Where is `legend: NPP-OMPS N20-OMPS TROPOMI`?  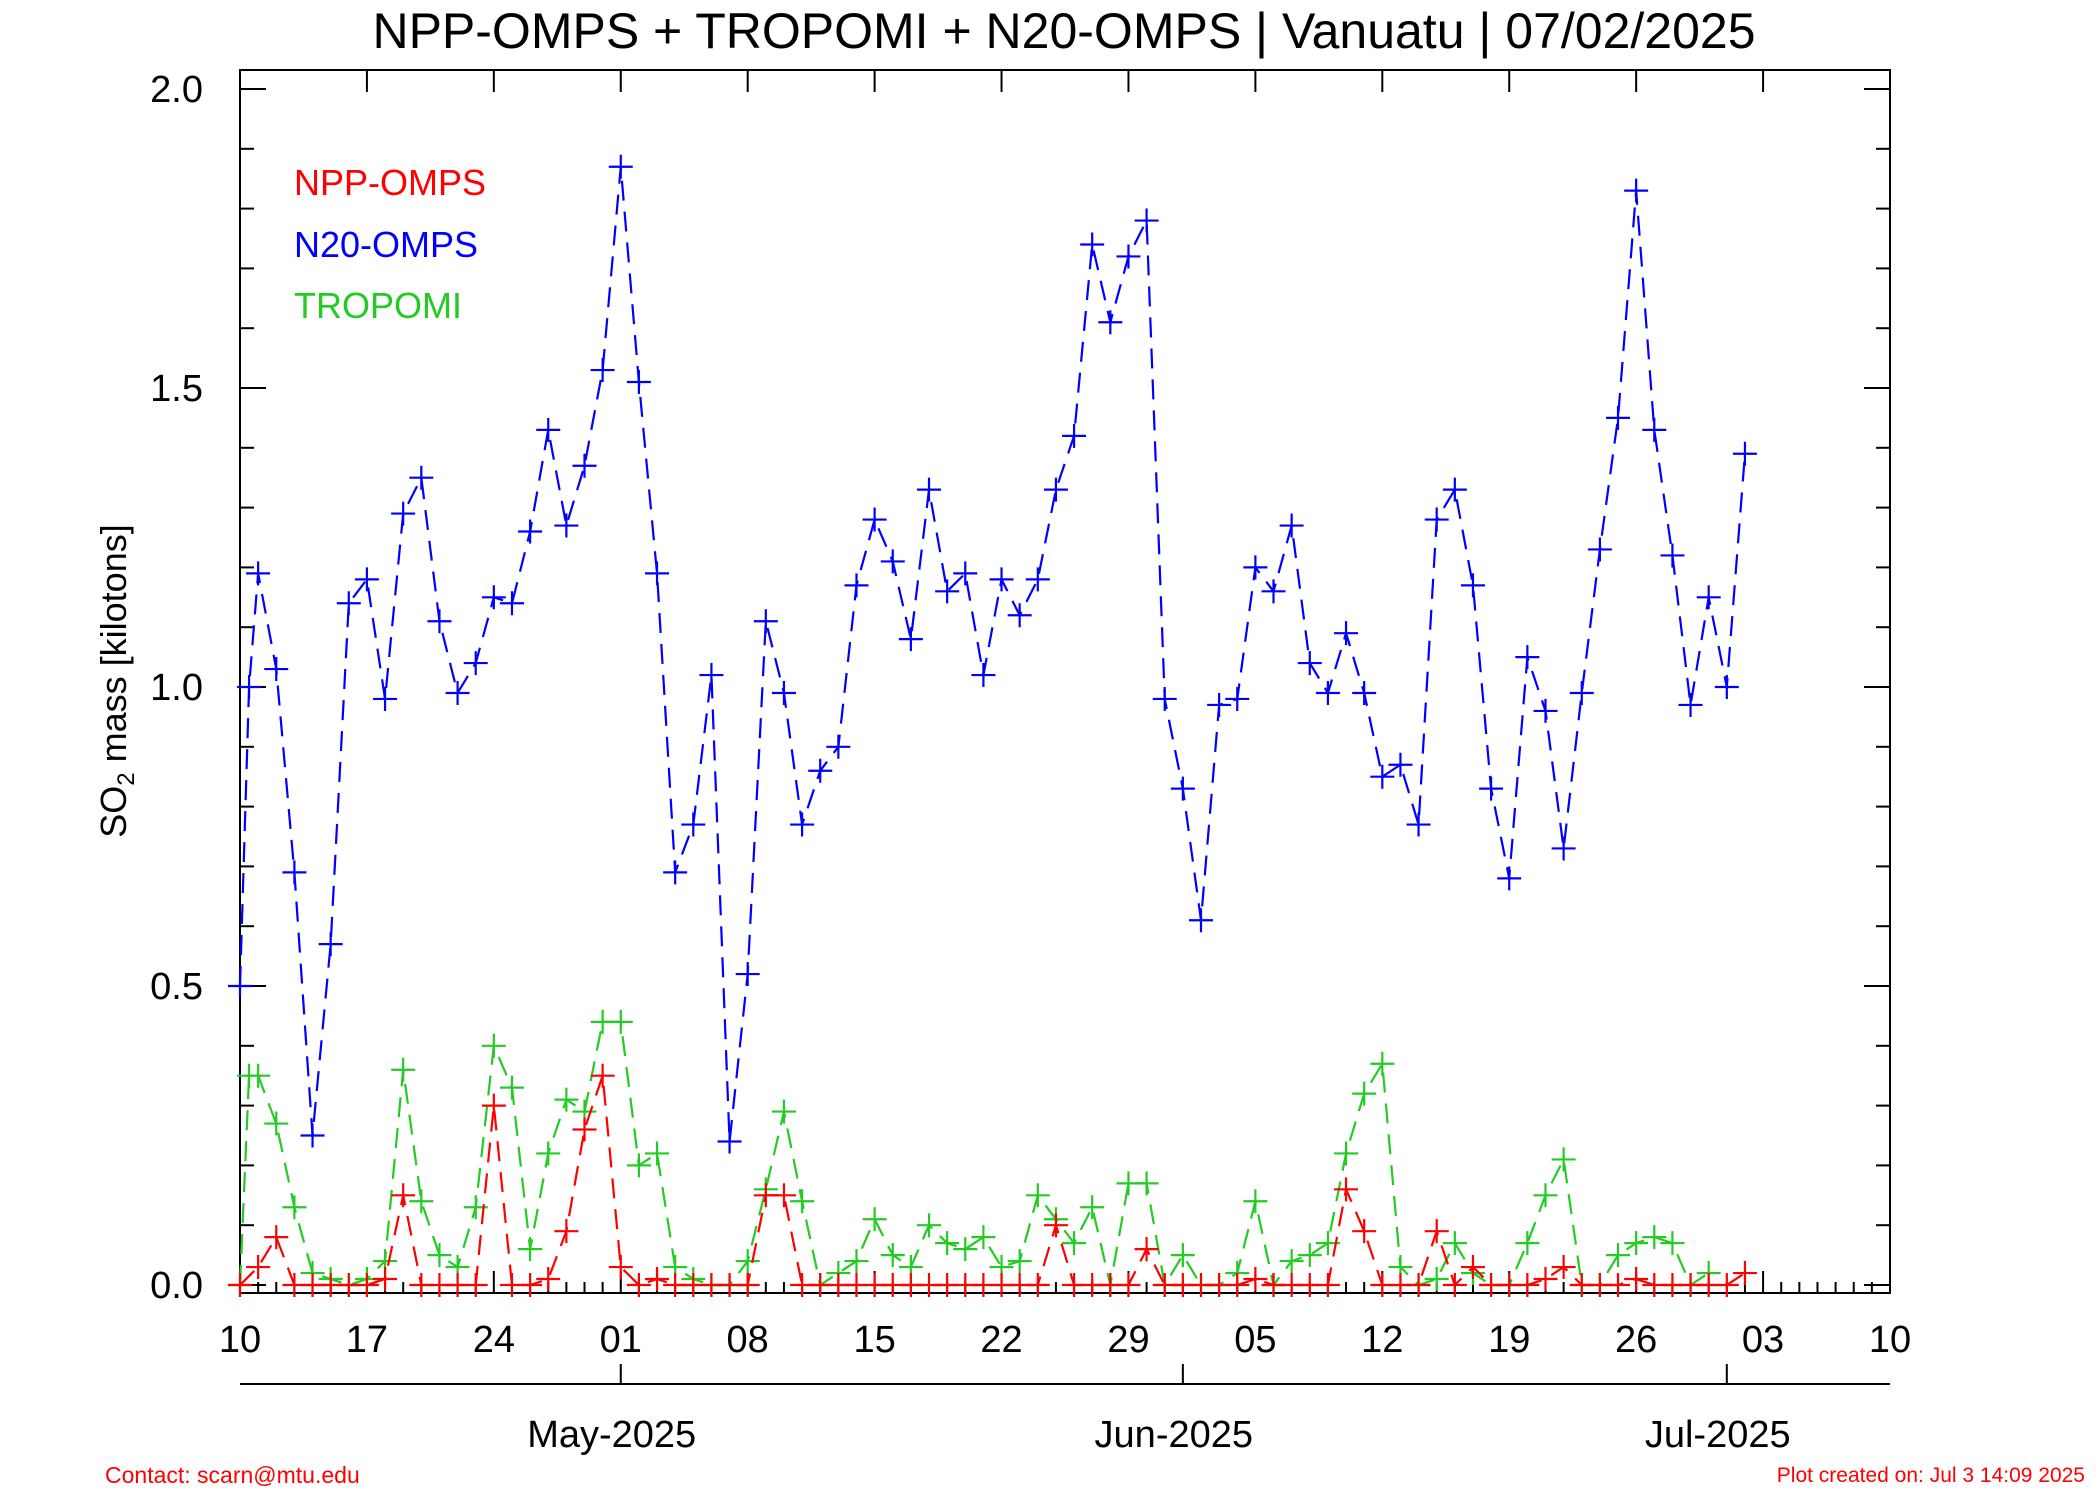
legend: NPP-OMPS N20-OMPS TROPOMI is located at coordinates (390, 244).